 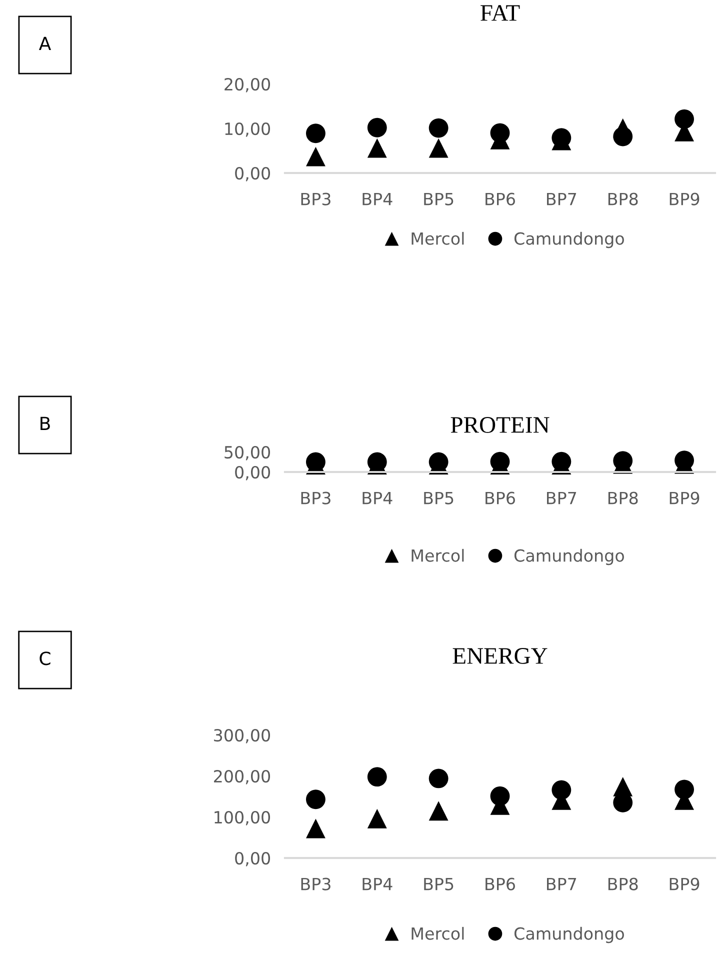 I want to click on y-tick-label: 10,00, so click(x=247, y=129).